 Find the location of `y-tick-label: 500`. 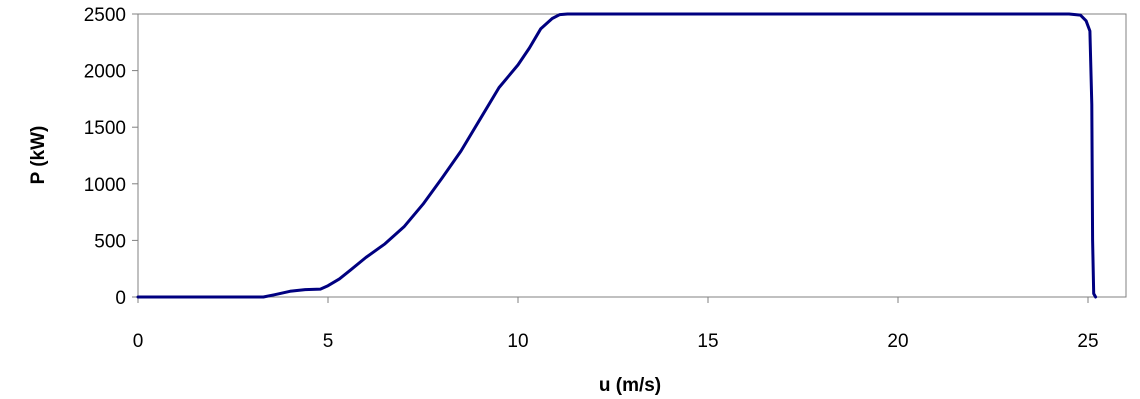

y-tick-label: 500 is located at coordinates (110, 241).